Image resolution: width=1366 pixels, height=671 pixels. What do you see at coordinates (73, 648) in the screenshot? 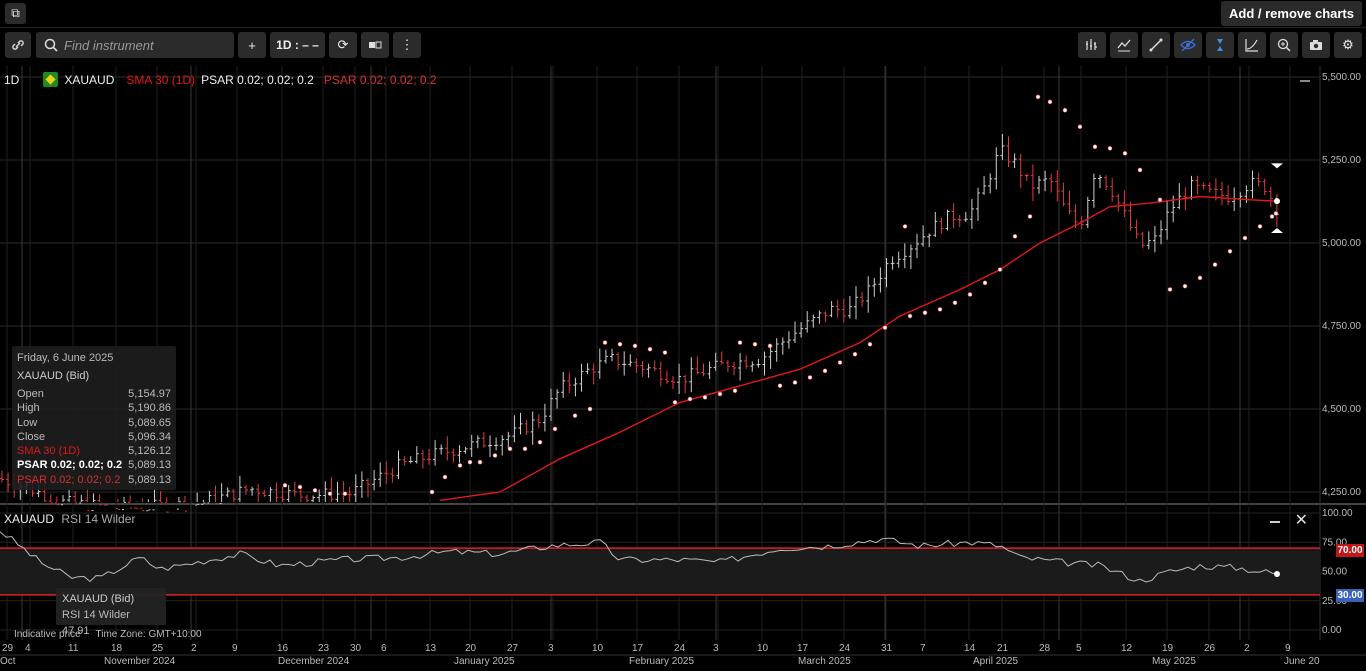
I see `day-tick-label: 11` at bounding box center [73, 648].